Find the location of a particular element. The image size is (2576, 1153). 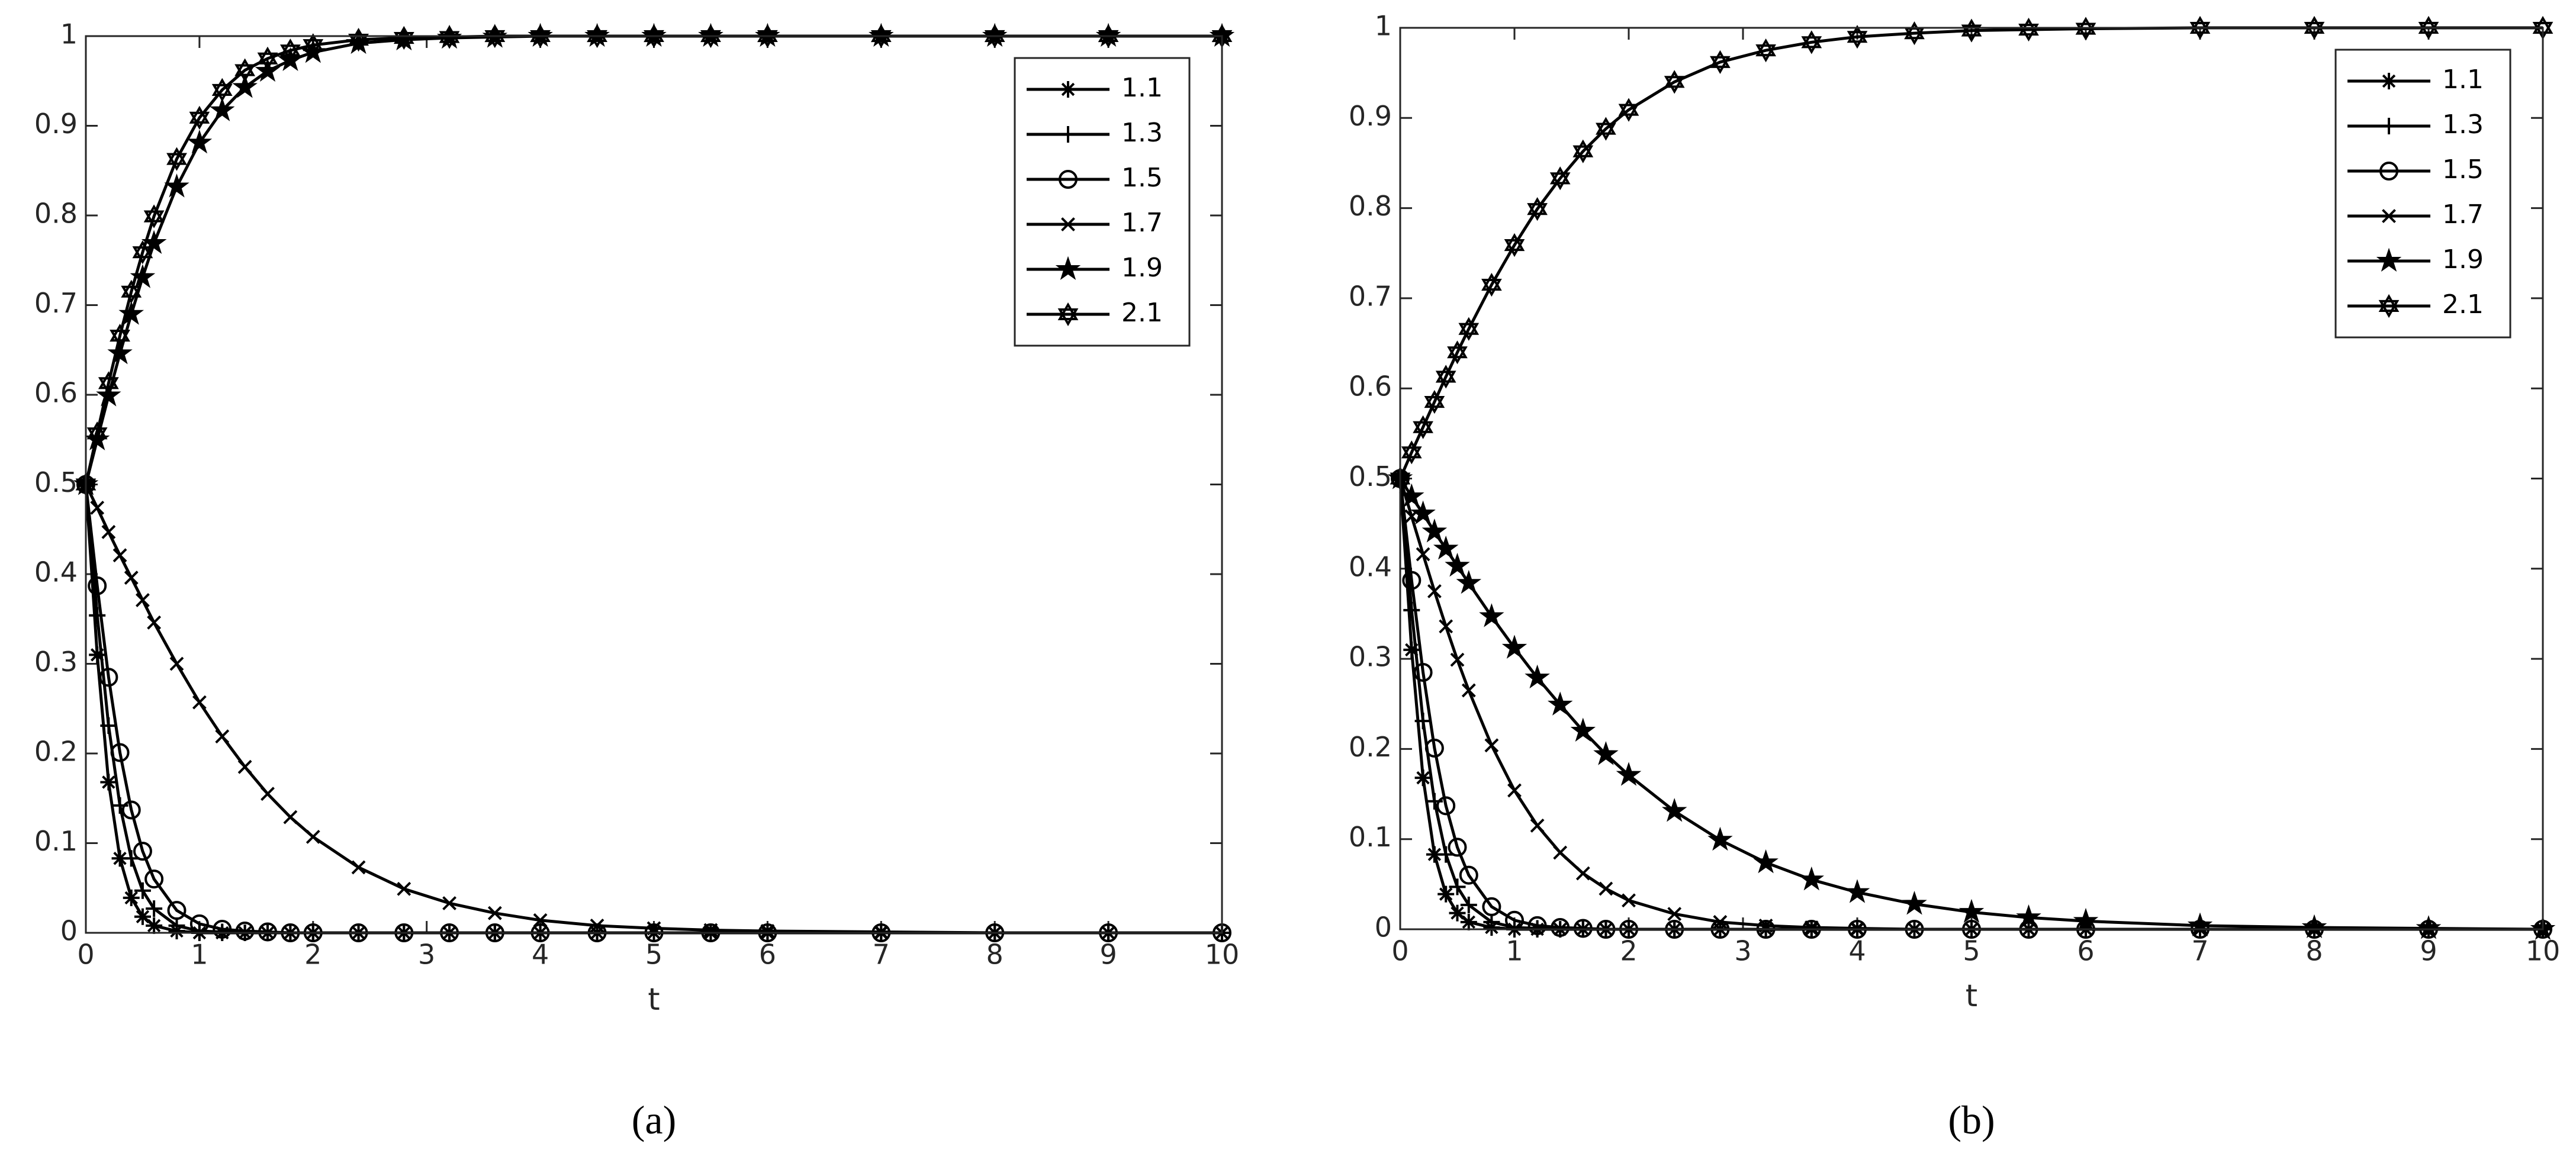

x-tick-label: 9 is located at coordinates (2429, 951).